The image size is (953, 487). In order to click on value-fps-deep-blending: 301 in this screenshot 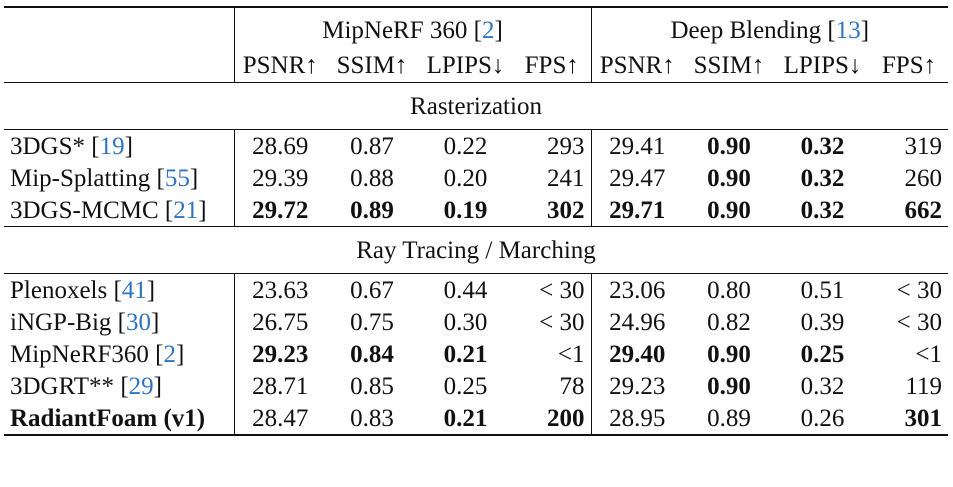, I will do `click(909, 419)`.